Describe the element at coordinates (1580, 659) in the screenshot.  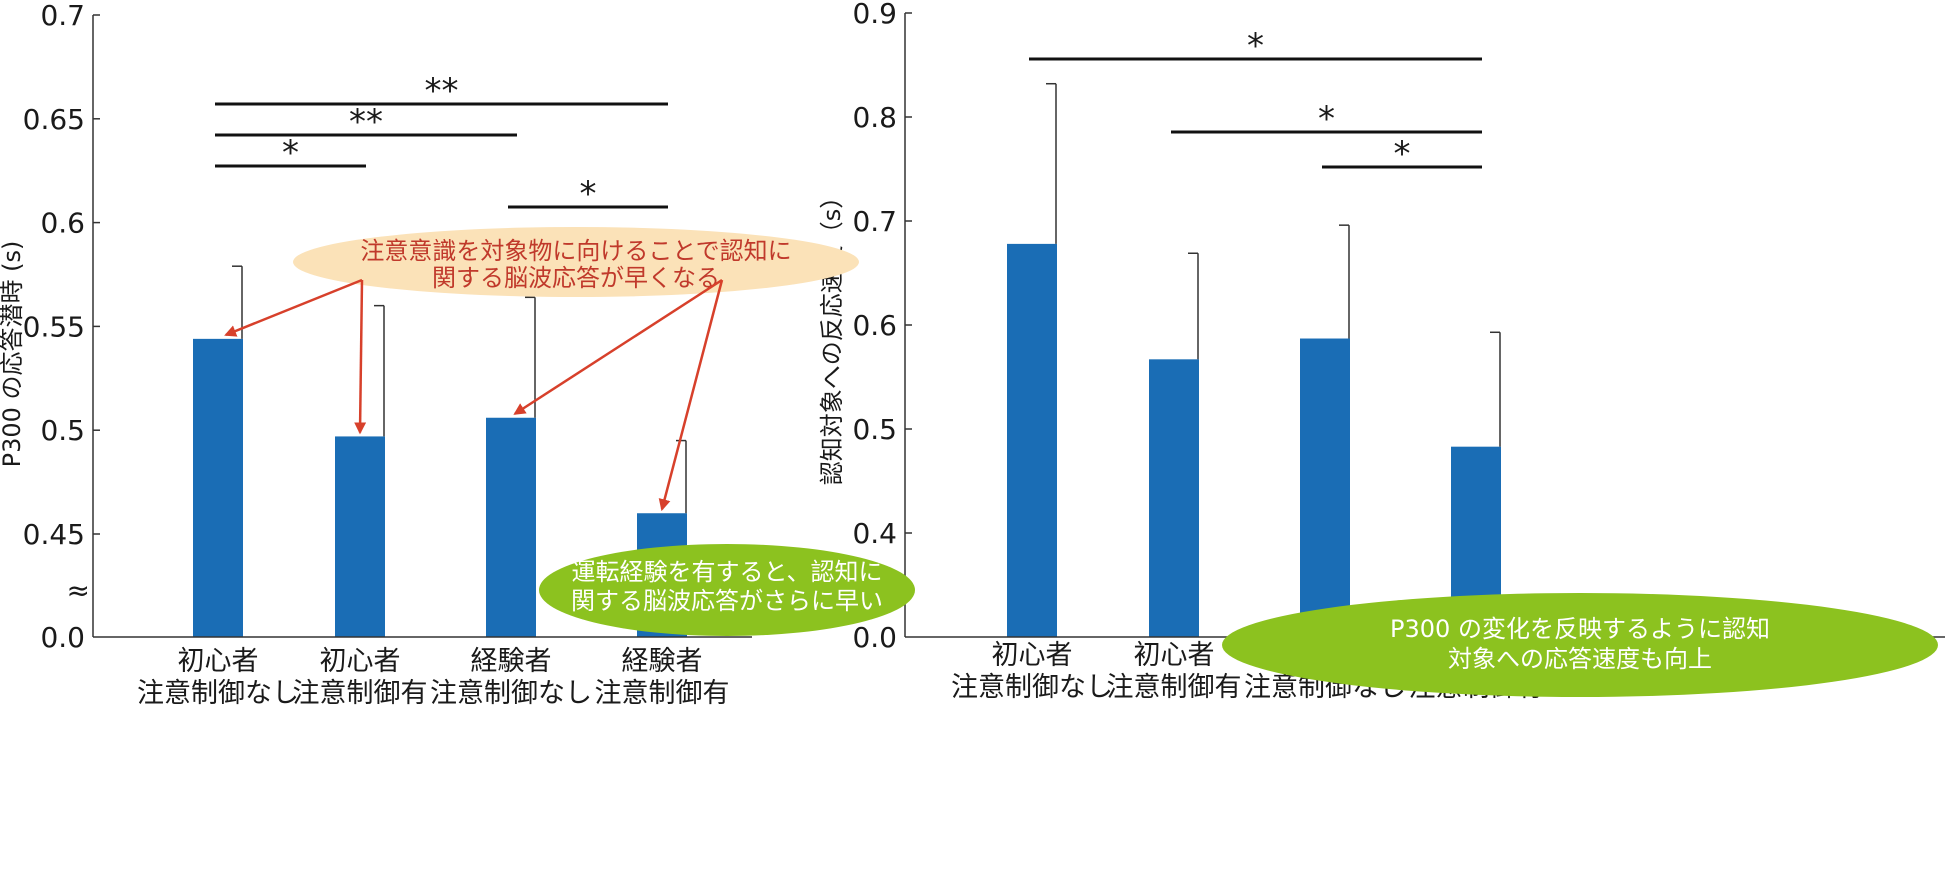
I see `callout-green-2-line2: 対象への応答速度も向上` at that location.